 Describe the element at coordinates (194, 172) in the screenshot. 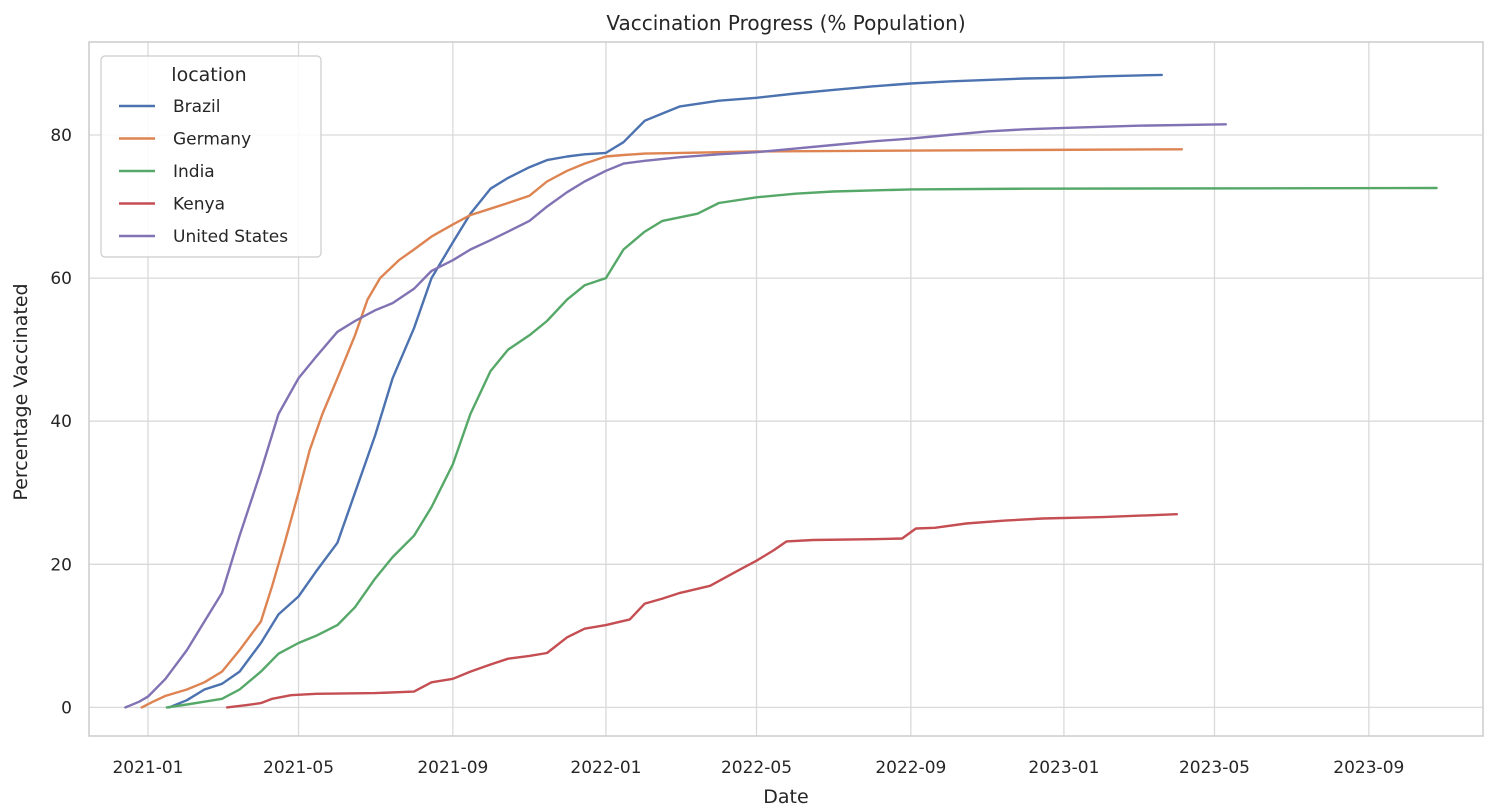

I see `legend-label: India` at that location.